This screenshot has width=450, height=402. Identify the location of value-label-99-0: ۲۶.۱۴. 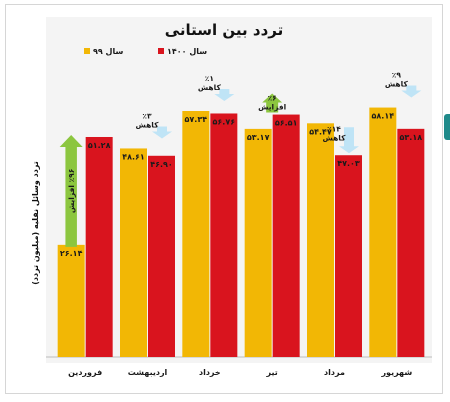
(71, 253).